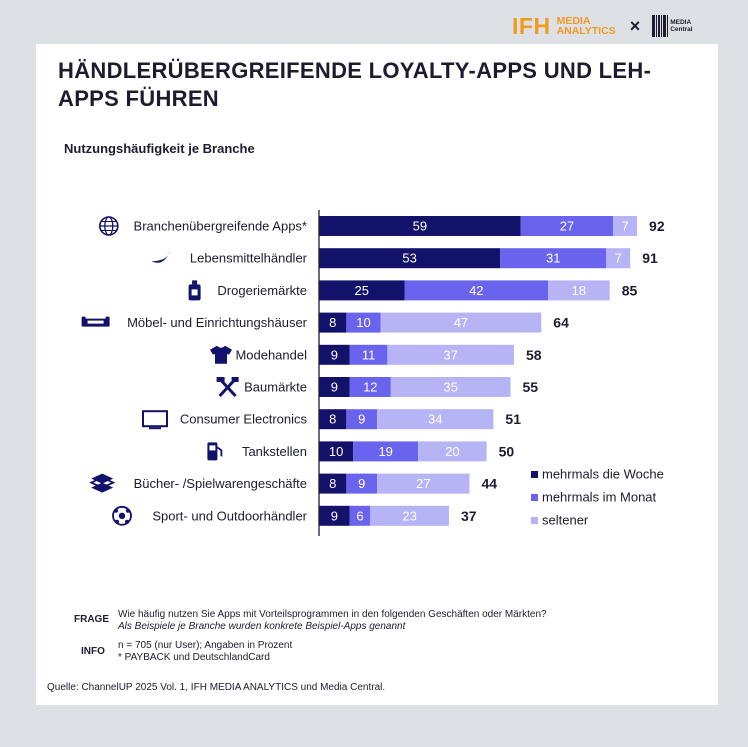 This screenshot has height=747, width=748. What do you see at coordinates (220, 226) in the screenshot?
I see `category-label: Branchenübergreifende Apps*` at bounding box center [220, 226].